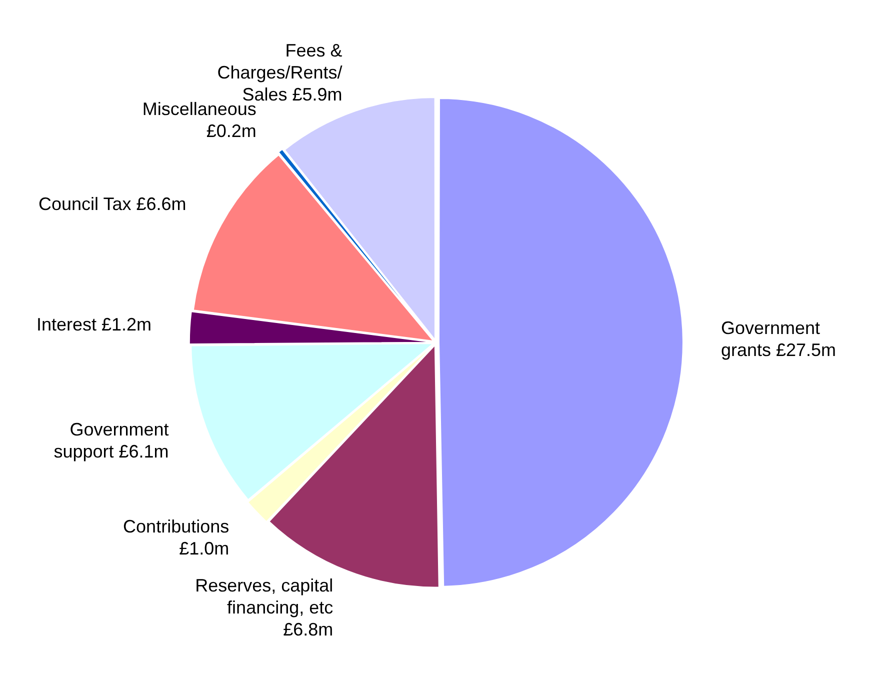 This screenshot has height=685, width=872. Describe the element at coordinates (94, 324) in the screenshot. I see `slice-label: Interest £1.2m` at that location.